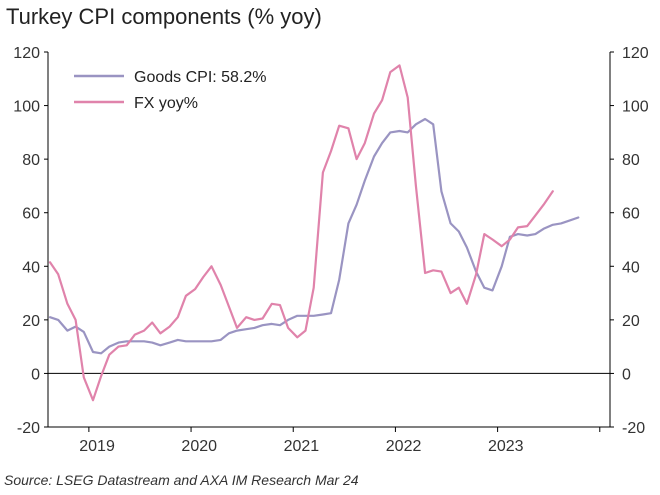 The width and height of the screenshot is (660, 495). Describe the element at coordinates (31, 214) in the screenshot. I see `y-tick-label-left: 60` at that location.